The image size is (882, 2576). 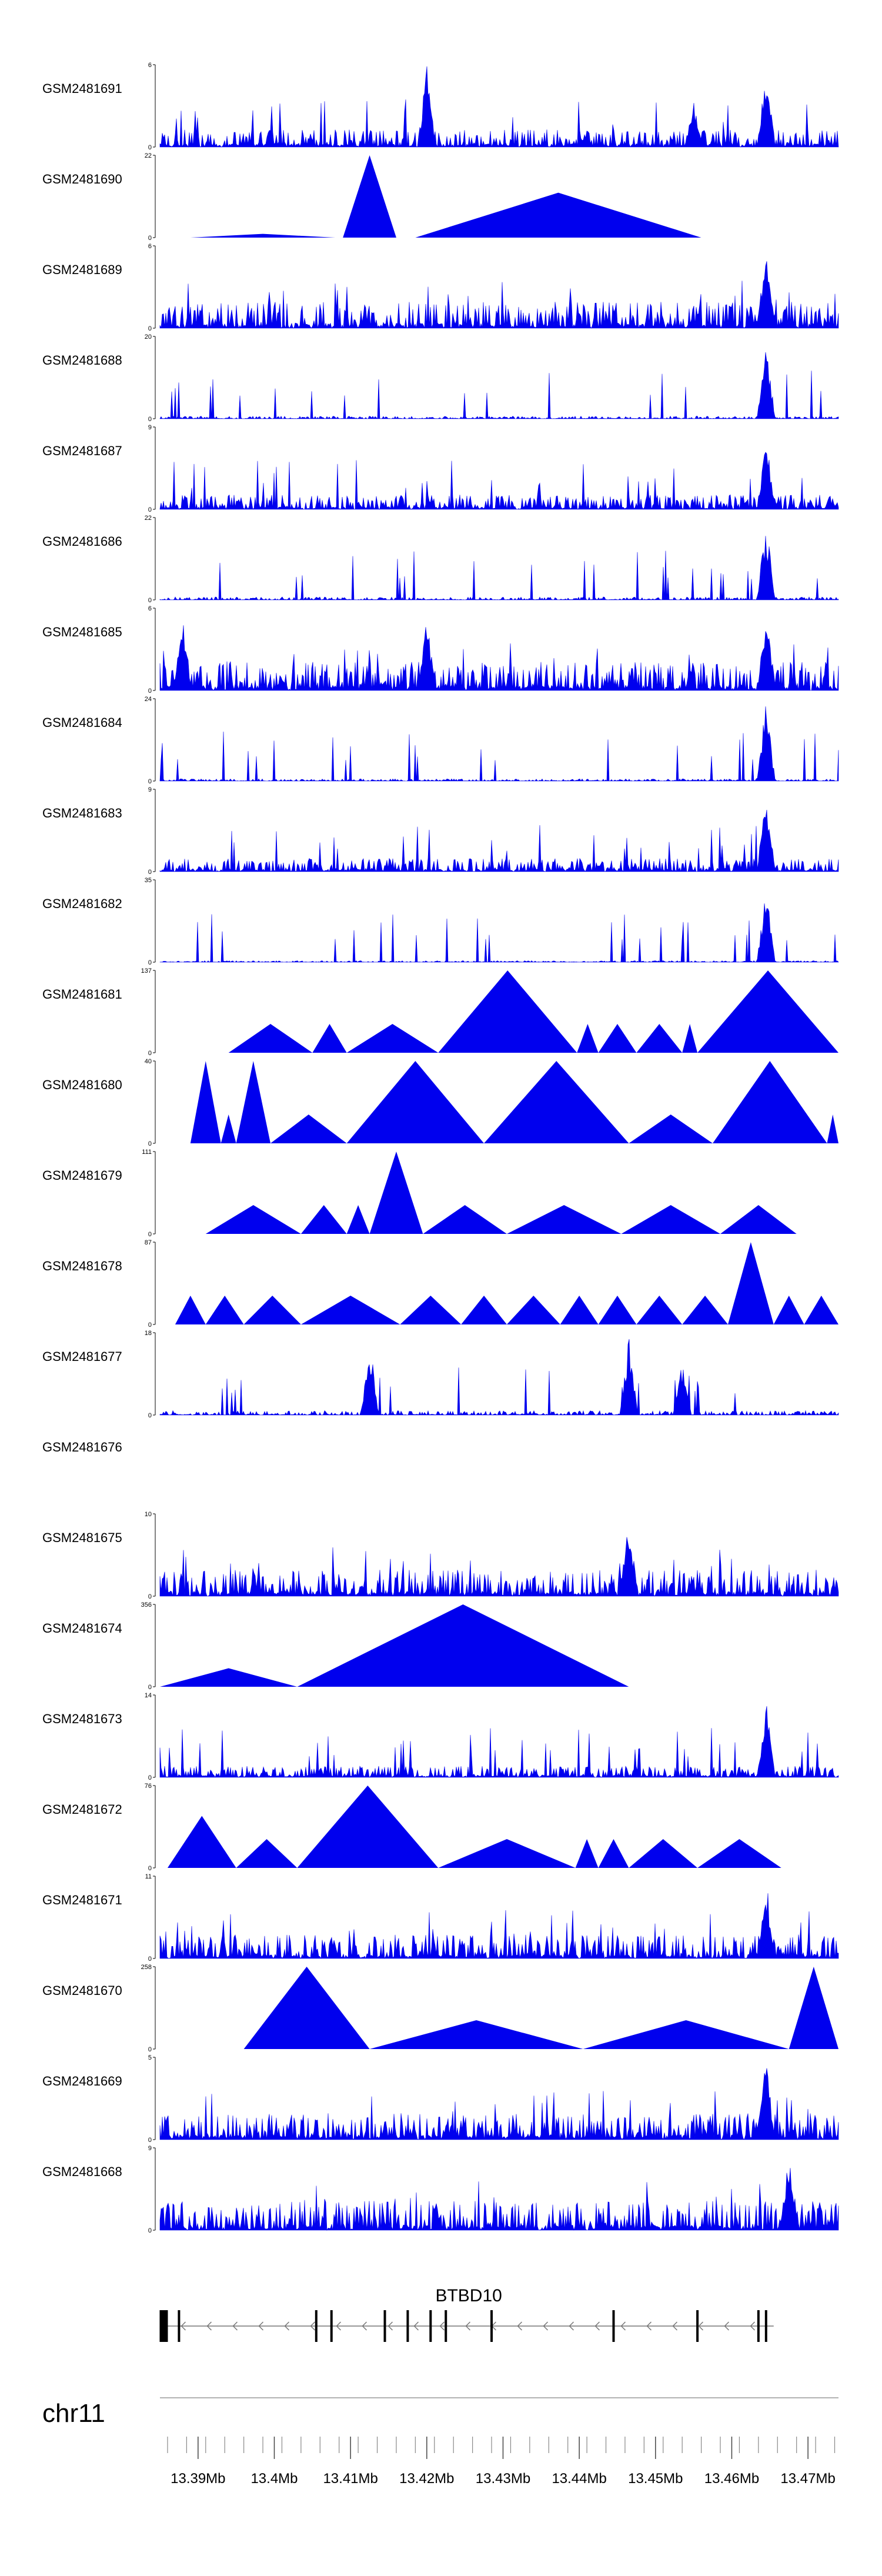 What do you see at coordinates (440, 831) in the screenshot?
I see `track-GSM2481683: GSM2481683 9 0` at bounding box center [440, 831].